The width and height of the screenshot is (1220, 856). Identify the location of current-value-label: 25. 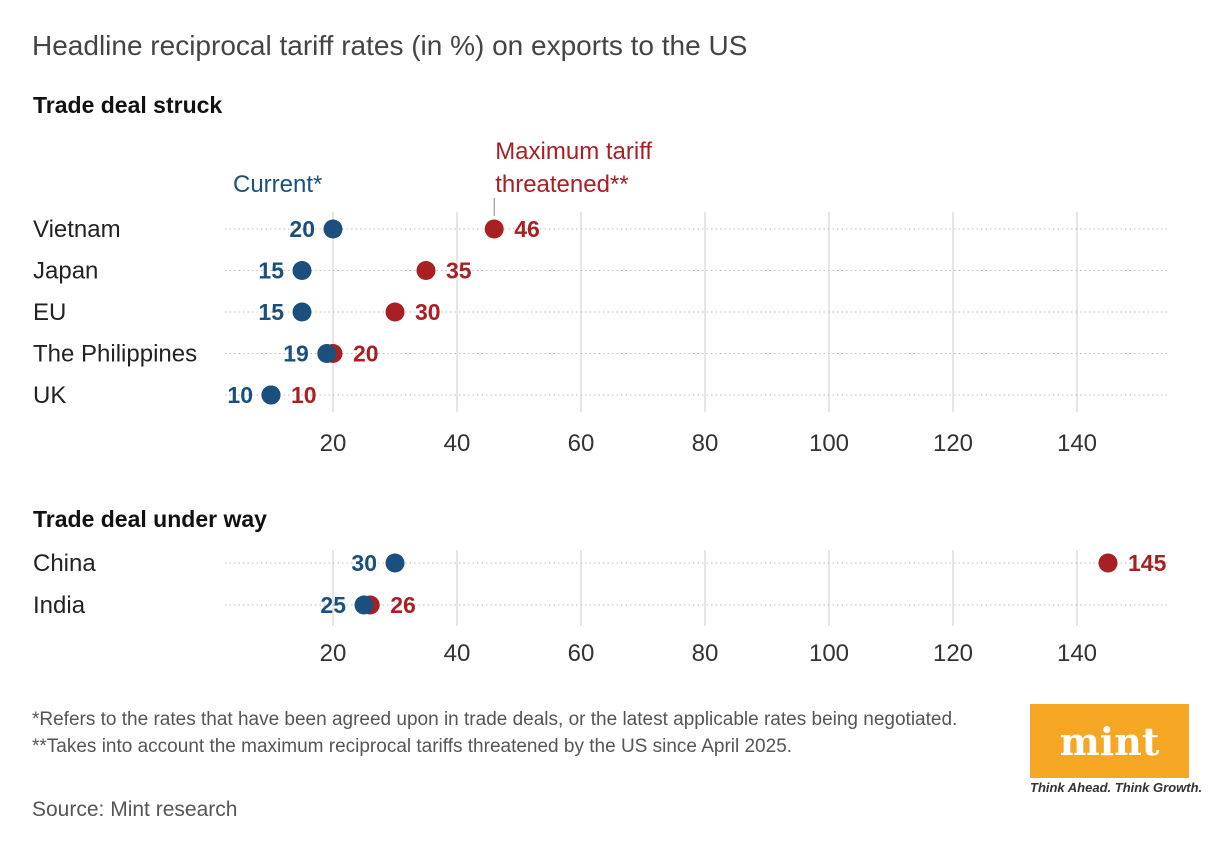
(333, 605).